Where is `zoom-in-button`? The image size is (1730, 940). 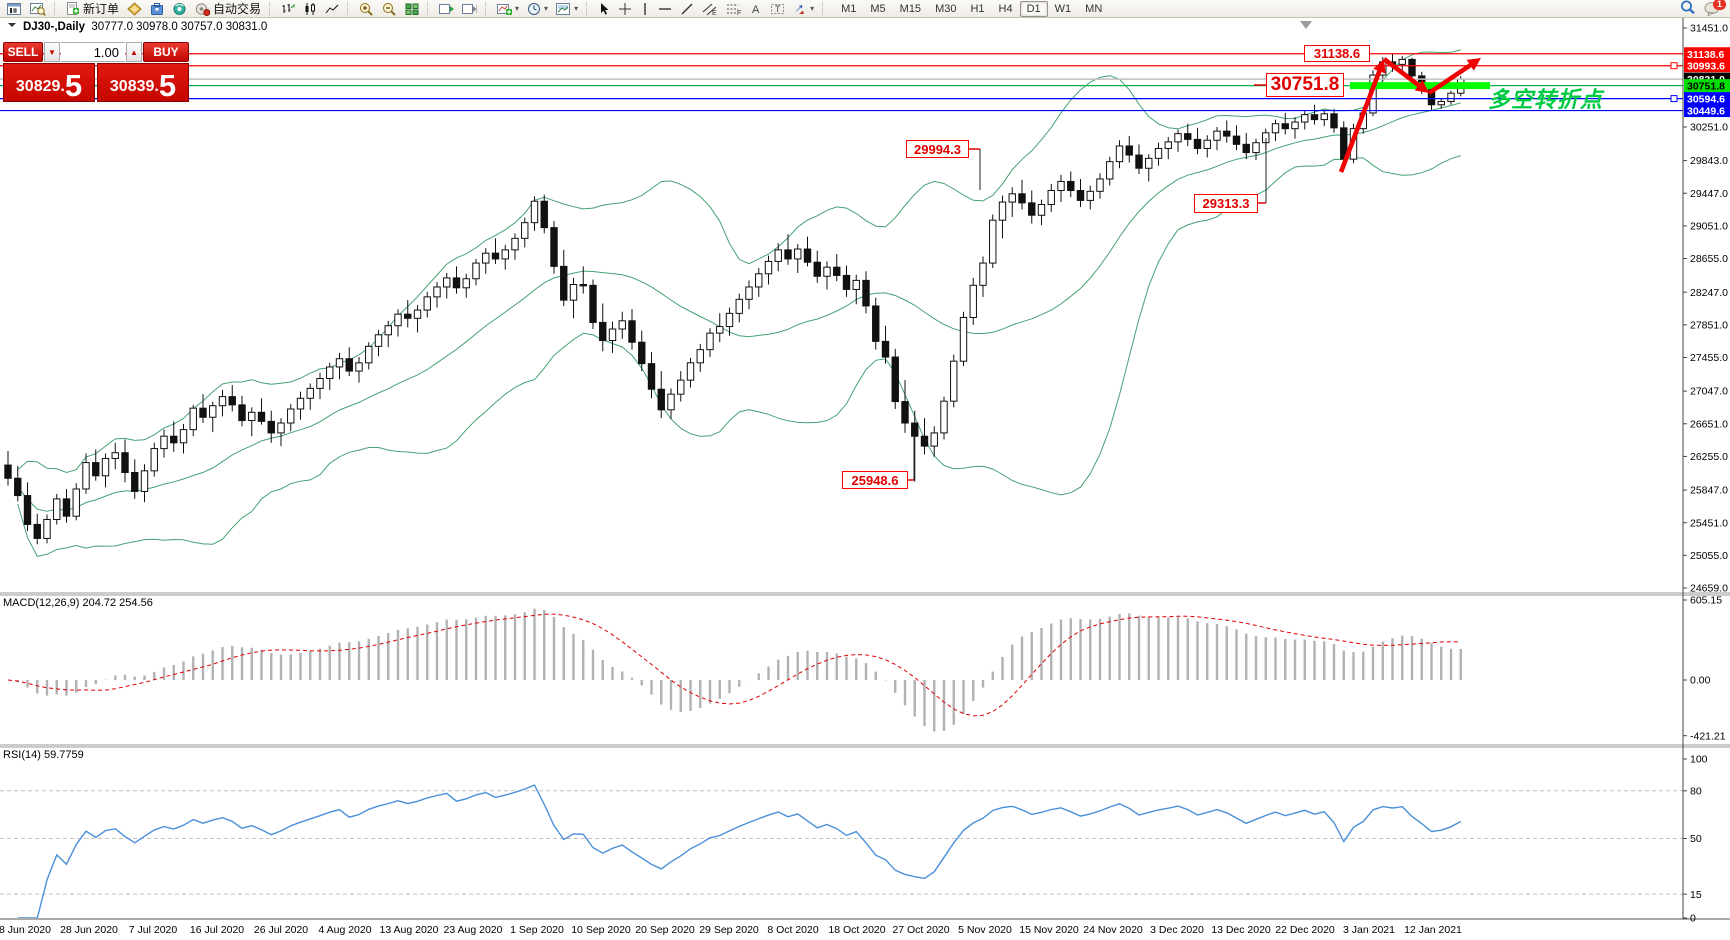 zoom-in-button is located at coordinates (366, 9).